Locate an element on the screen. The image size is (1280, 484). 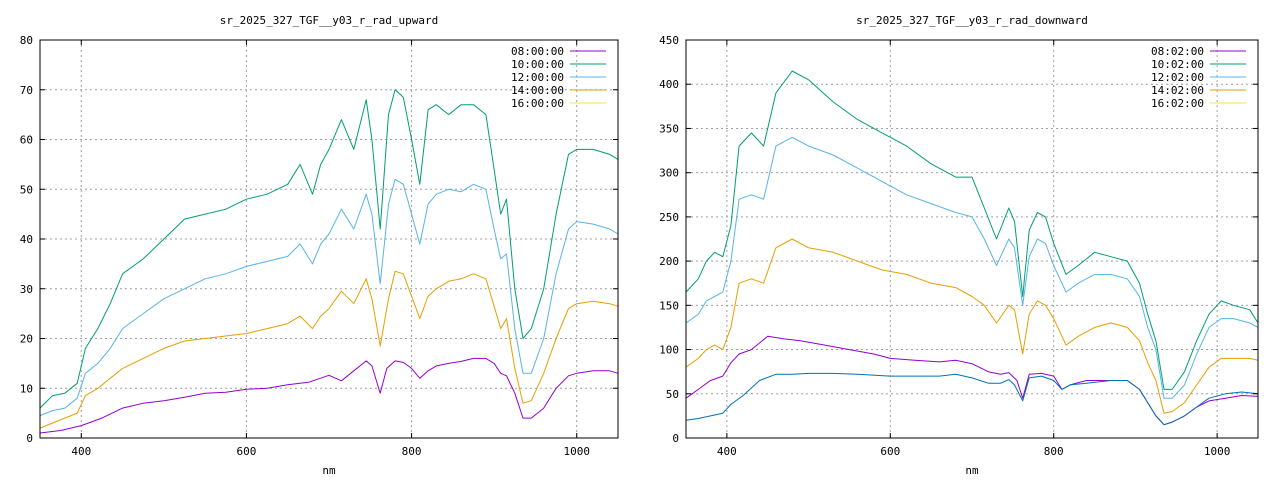
y-tick-label: 60 is located at coordinates (26, 140).